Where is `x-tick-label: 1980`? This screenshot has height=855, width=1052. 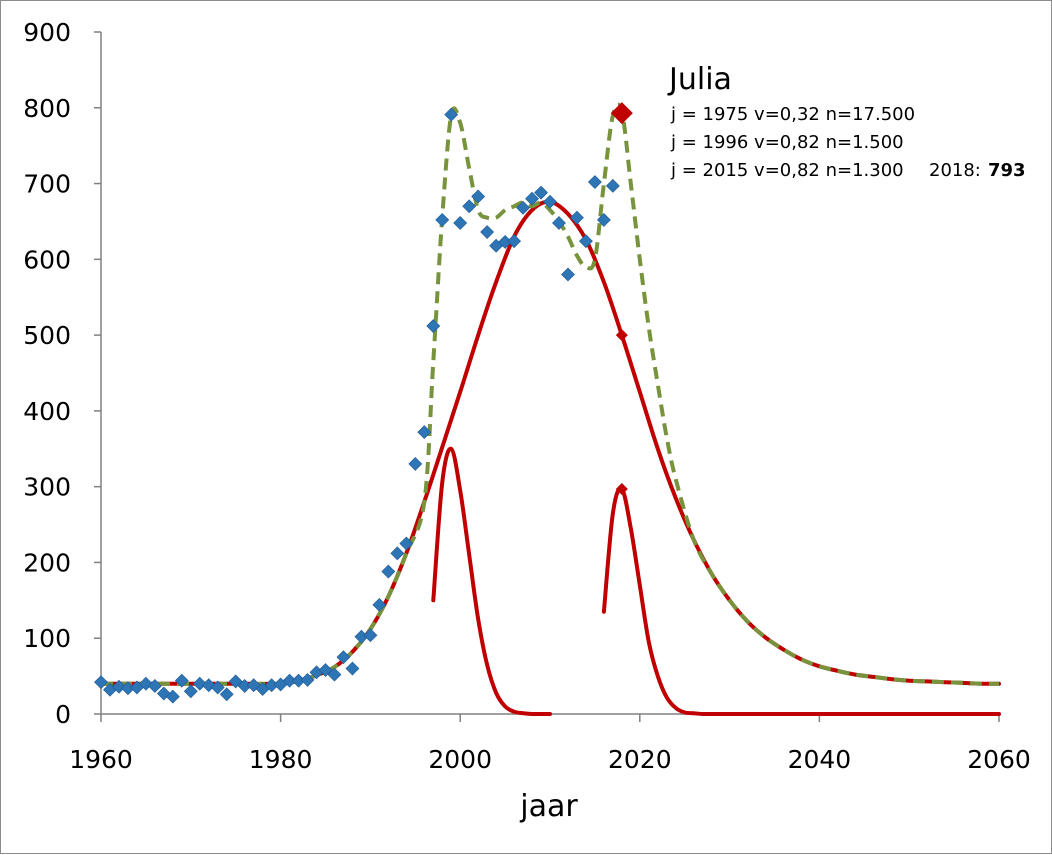
x-tick-label: 1980 is located at coordinates (281, 759).